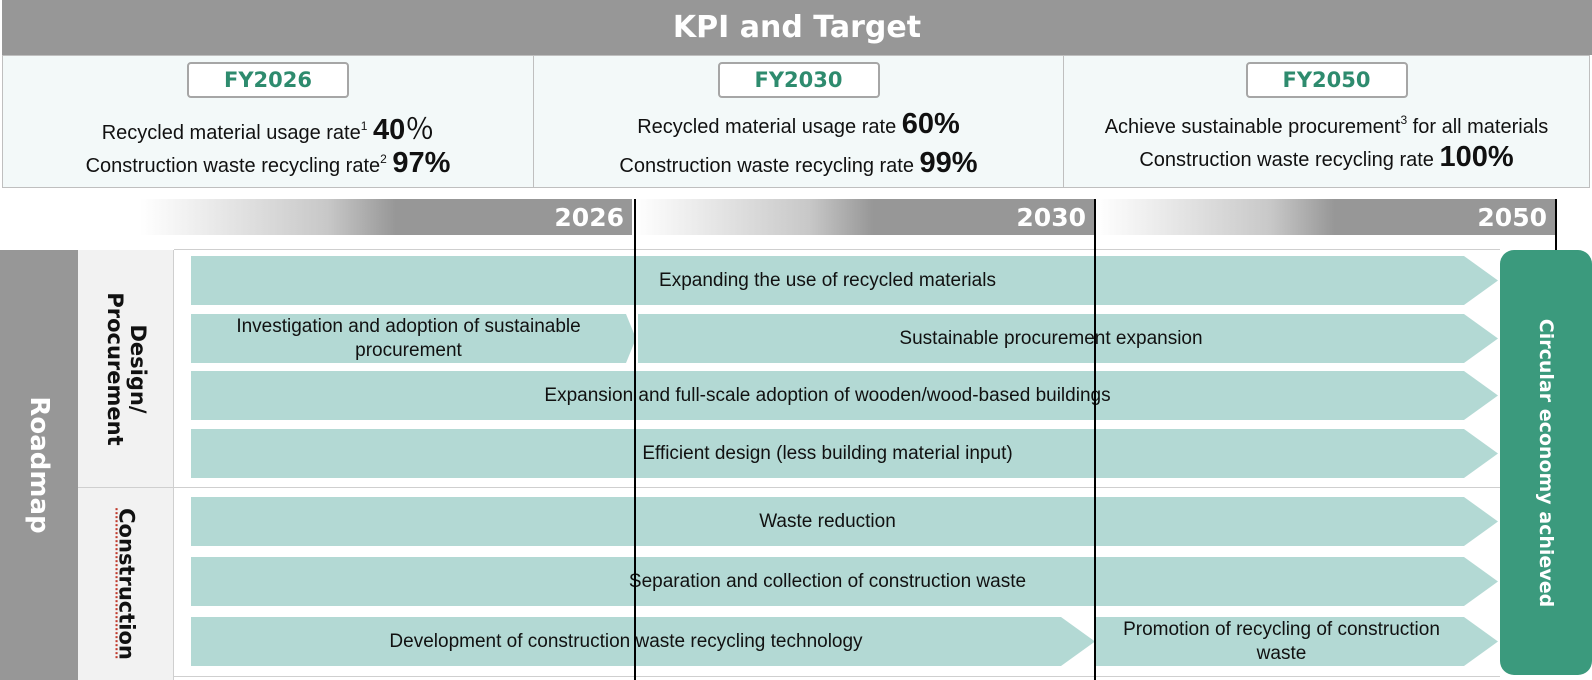  I want to click on category-label: Design/ Procurement, so click(126, 368).